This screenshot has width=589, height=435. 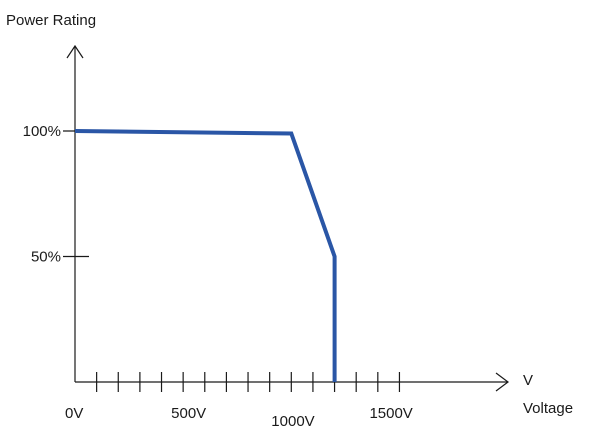 I want to click on y-axis-label: Power Rating, so click(x=51, y=20).